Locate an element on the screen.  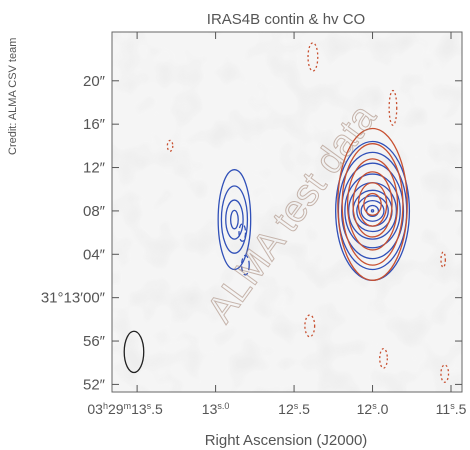
x-tick-label-2: 12s.5 is located at coordinates (294, 409).